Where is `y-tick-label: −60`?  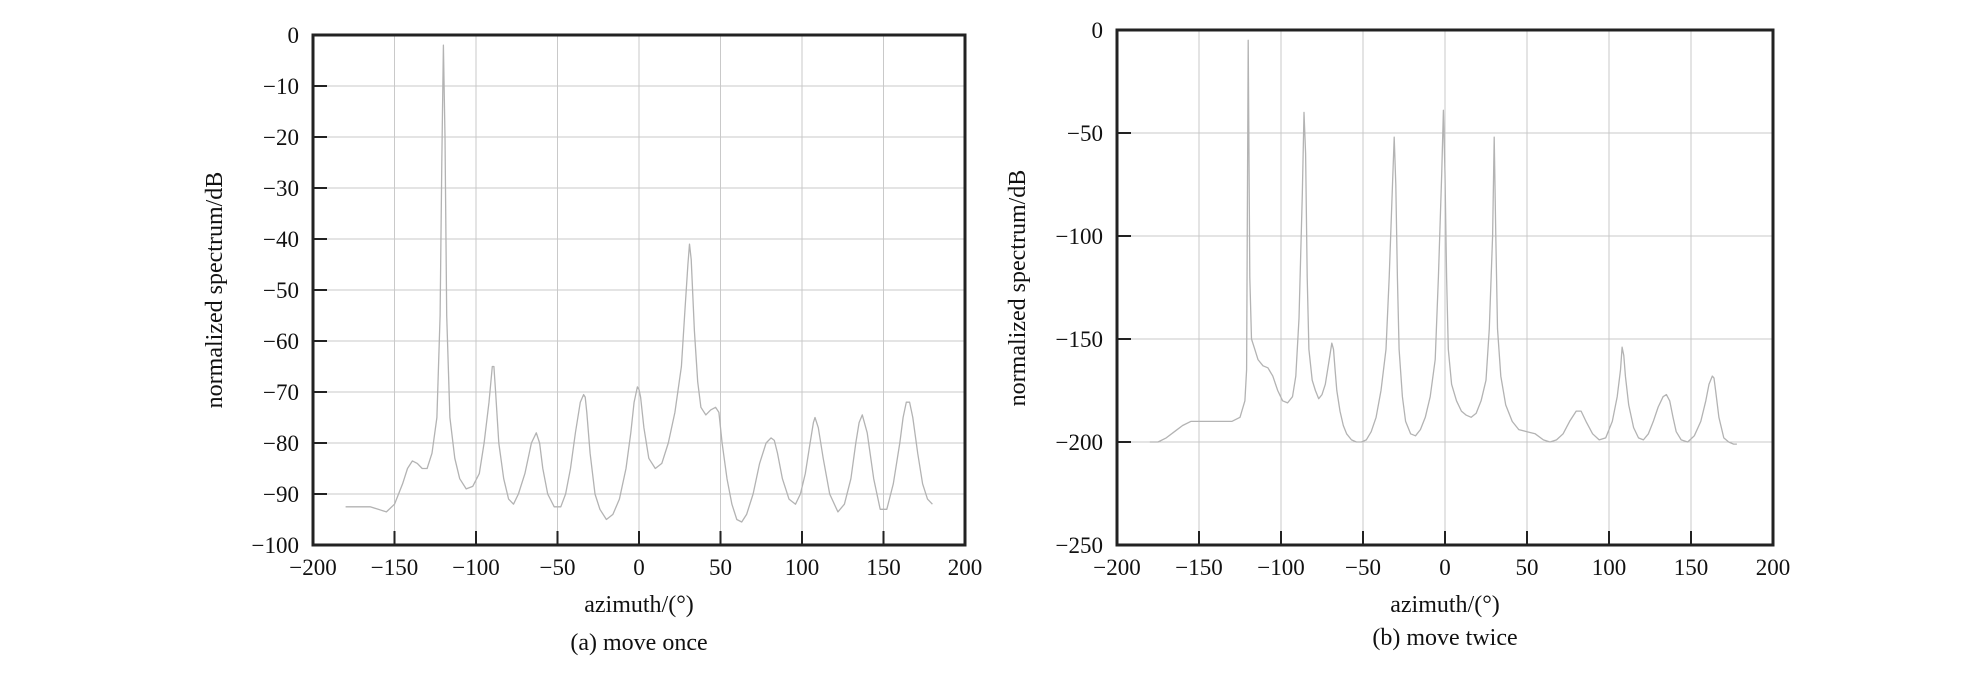
y-tick-label: −60 is located at coordinates (281, 341).